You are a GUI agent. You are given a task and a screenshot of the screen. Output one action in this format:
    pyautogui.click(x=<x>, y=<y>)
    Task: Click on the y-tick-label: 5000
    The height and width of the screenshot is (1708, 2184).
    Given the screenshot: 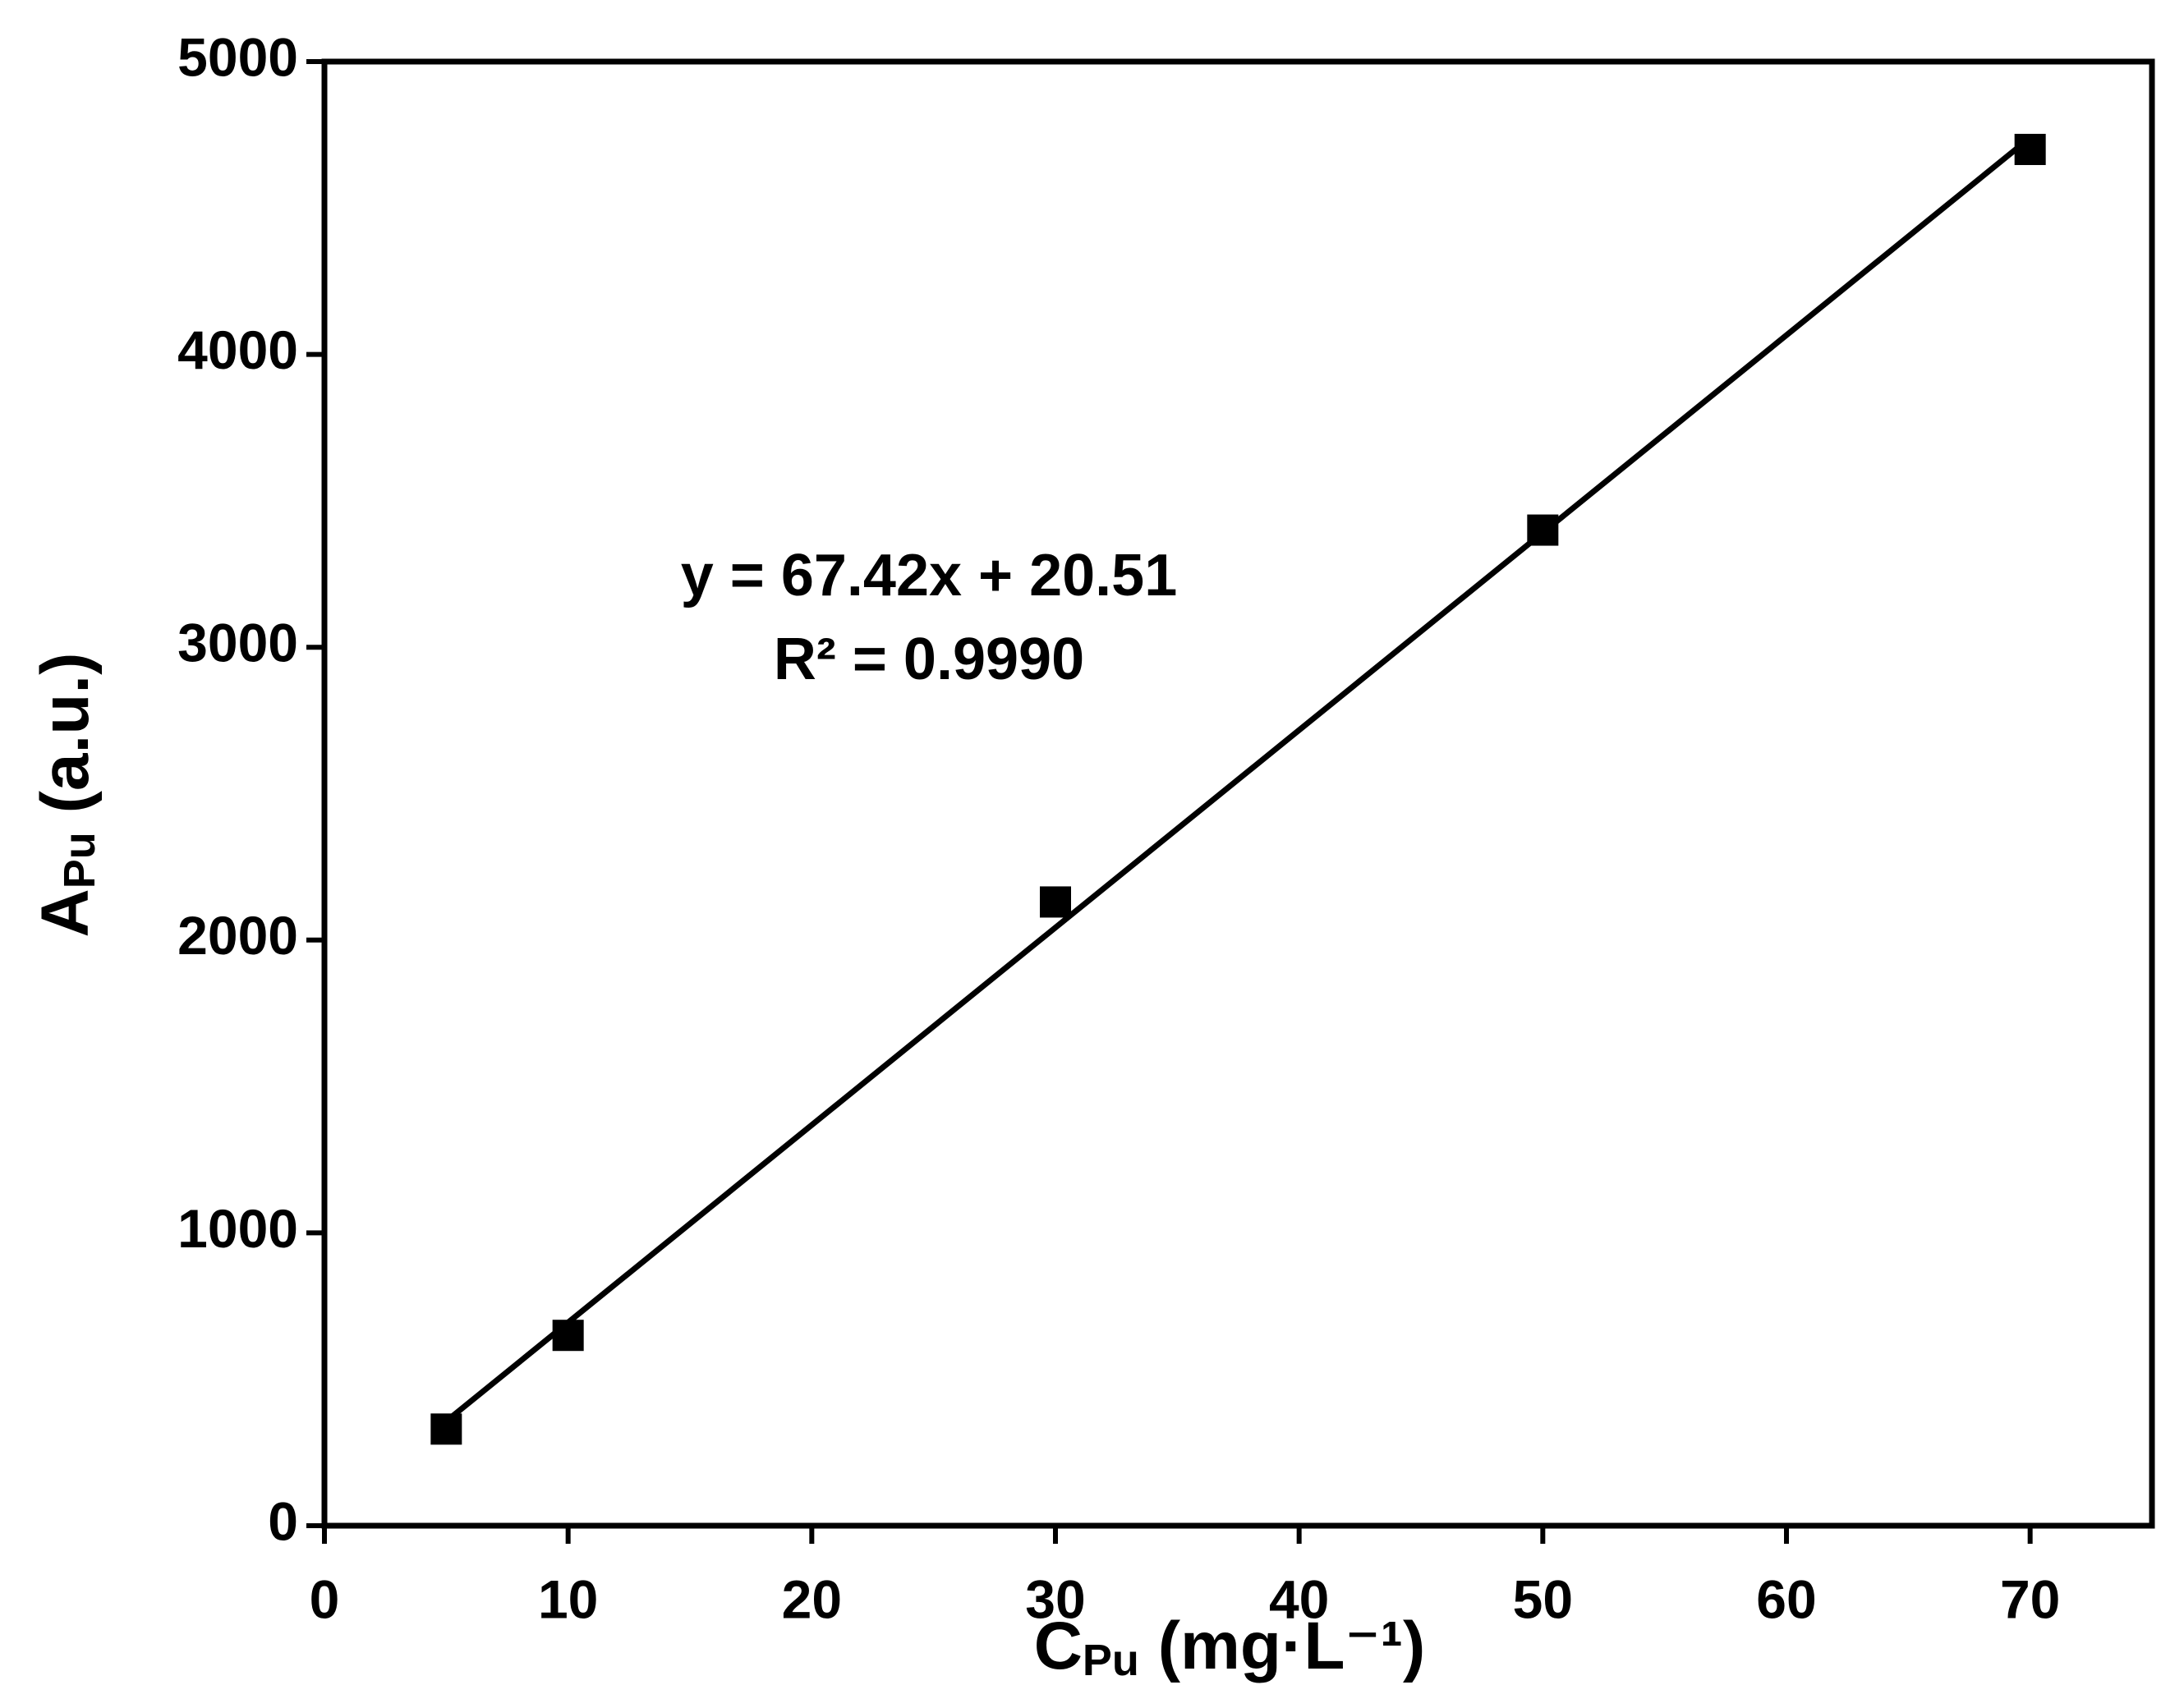 What is the action you would take?
    pyautogui.click(x=237, y=56)
    